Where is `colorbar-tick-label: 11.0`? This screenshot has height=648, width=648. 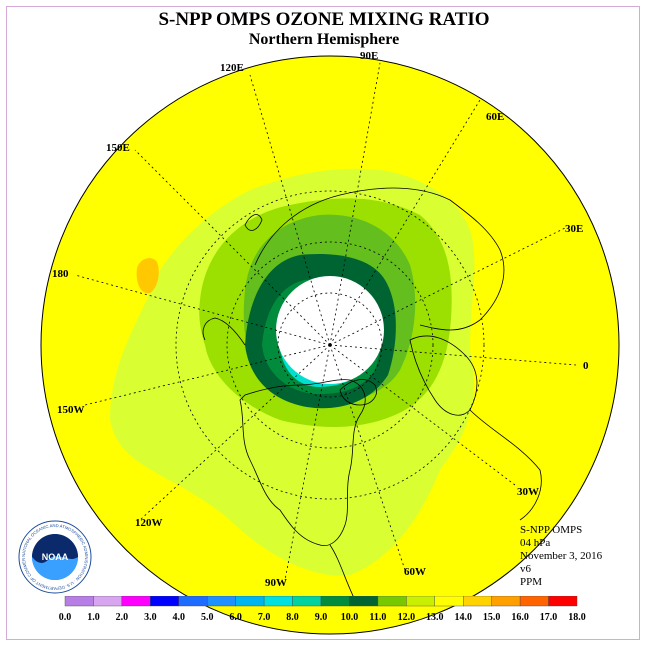 colorbar-tick-label: 11.0 is located at coordinates (378, 617).